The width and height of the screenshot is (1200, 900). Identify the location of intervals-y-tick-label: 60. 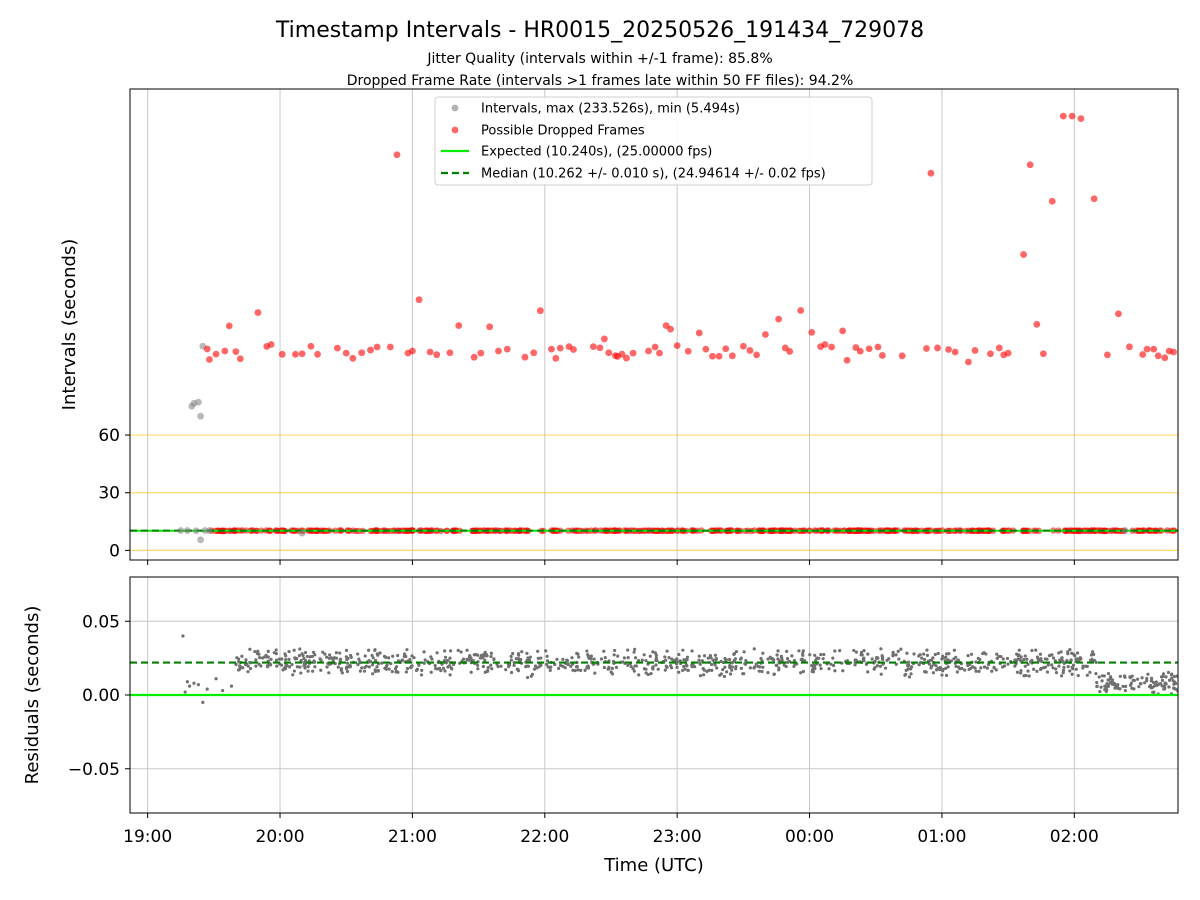
(109, 436).